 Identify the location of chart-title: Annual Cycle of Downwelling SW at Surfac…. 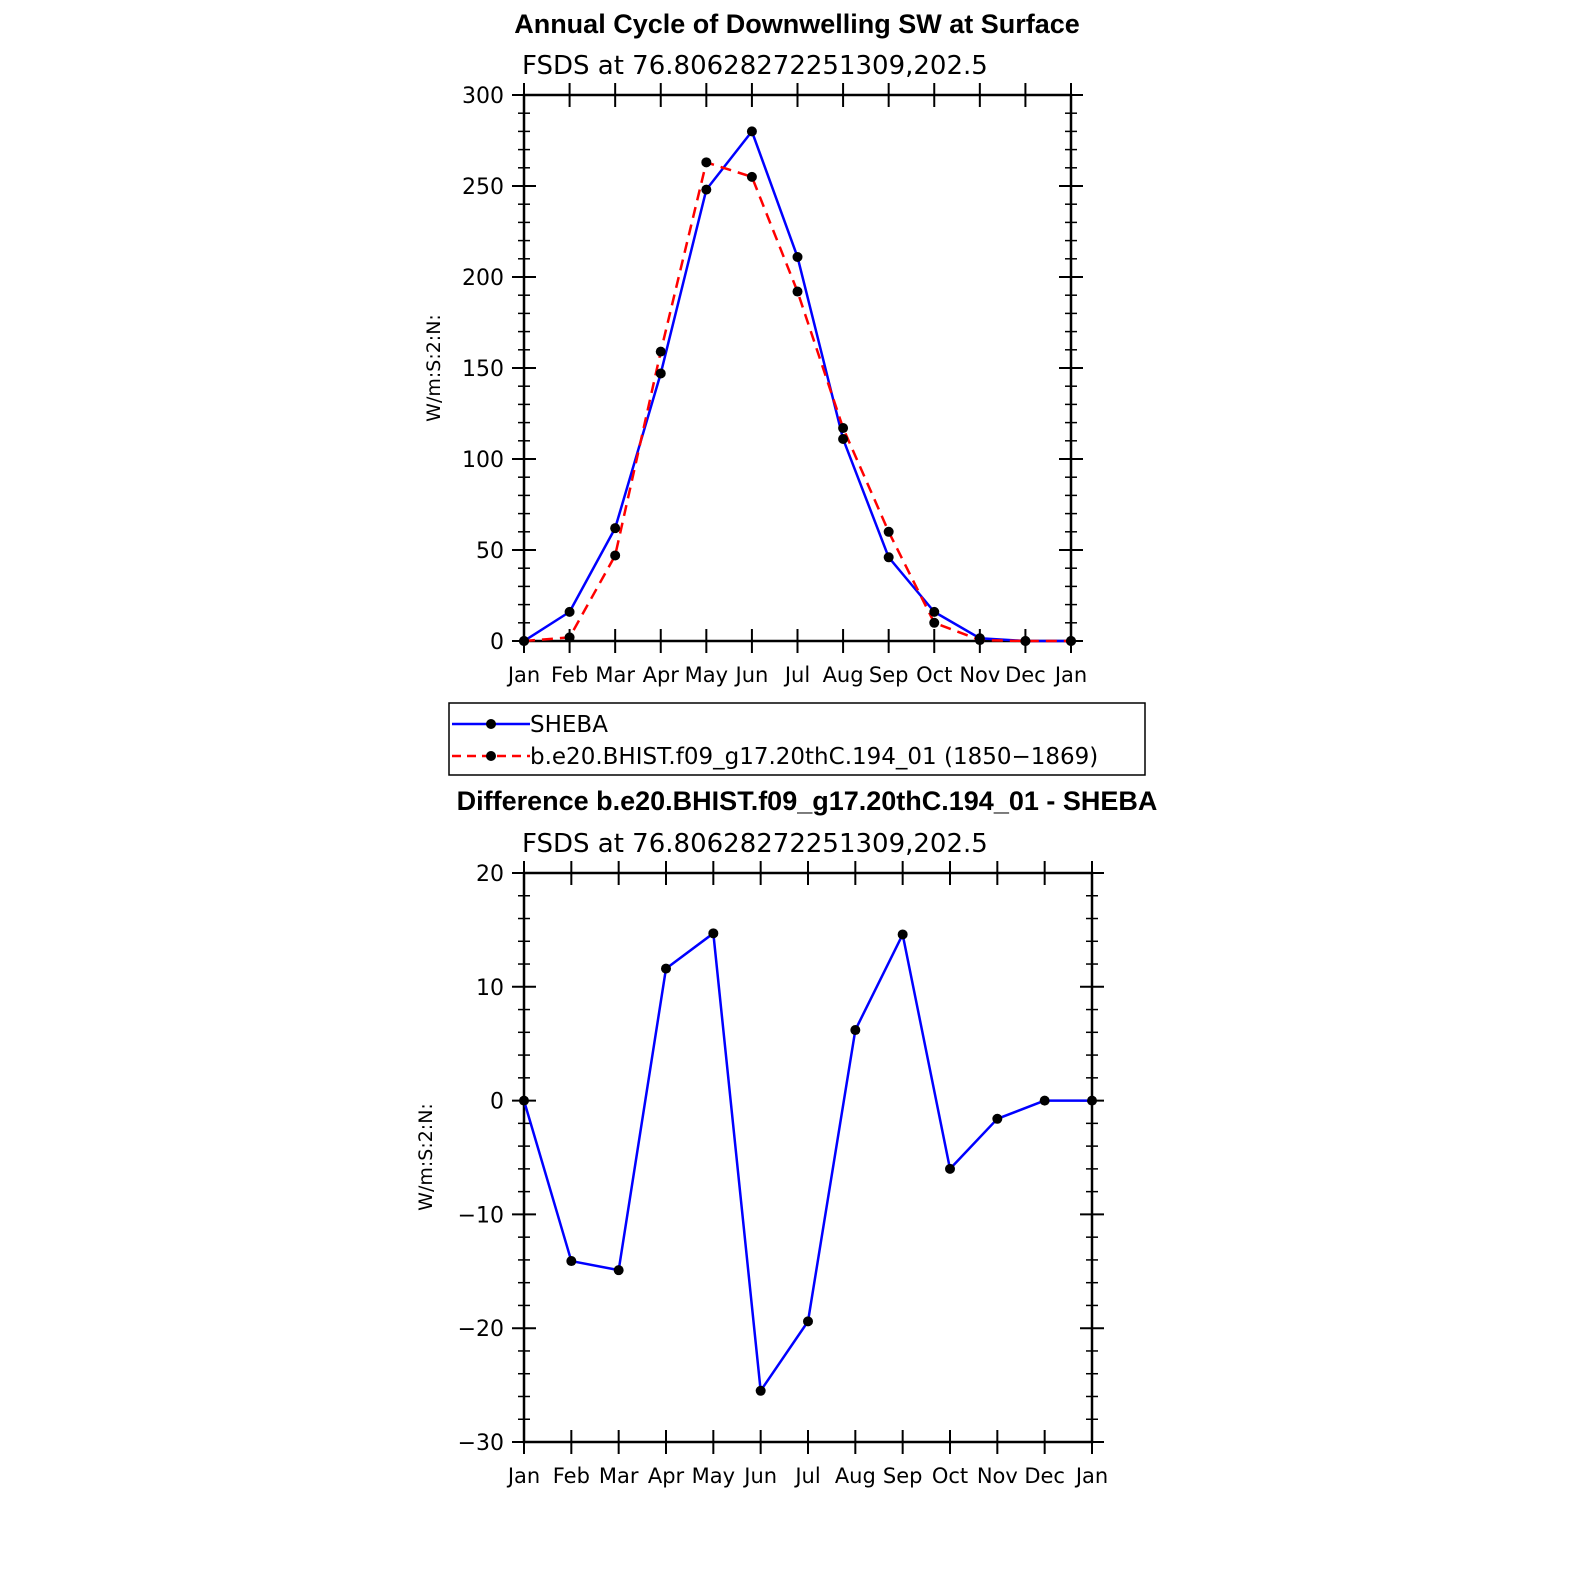
(797, 24).